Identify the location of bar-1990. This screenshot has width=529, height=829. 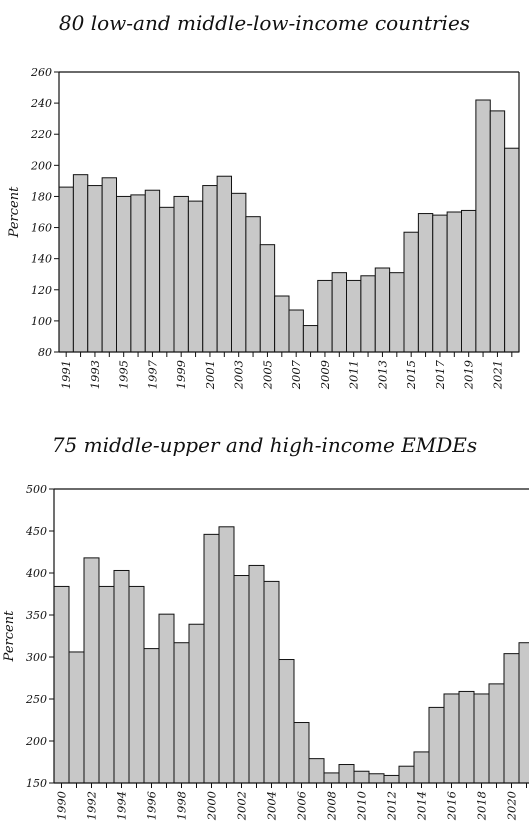
(61, 684).